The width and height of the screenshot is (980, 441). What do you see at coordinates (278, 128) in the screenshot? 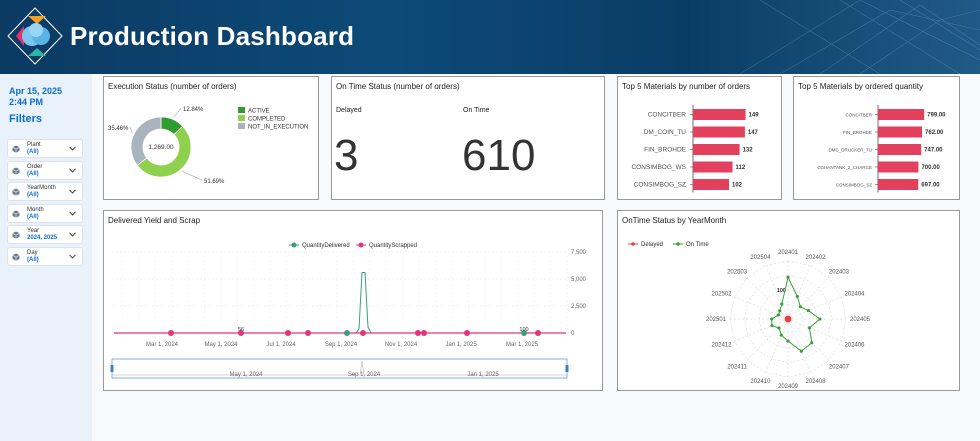
I see `legend-label-not_in_execution: NOT_IN_EXECUTION` at bounding box center [278, 128].